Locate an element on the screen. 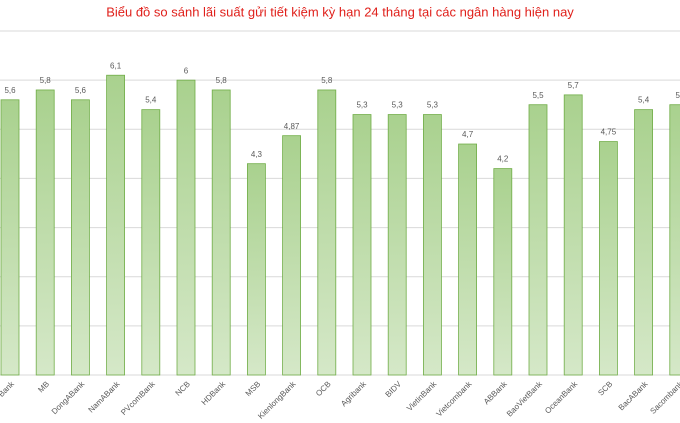 The width and height of the screenshot is (680, 423). x-tick-label: Agribank is located at coordinates (353, 393).